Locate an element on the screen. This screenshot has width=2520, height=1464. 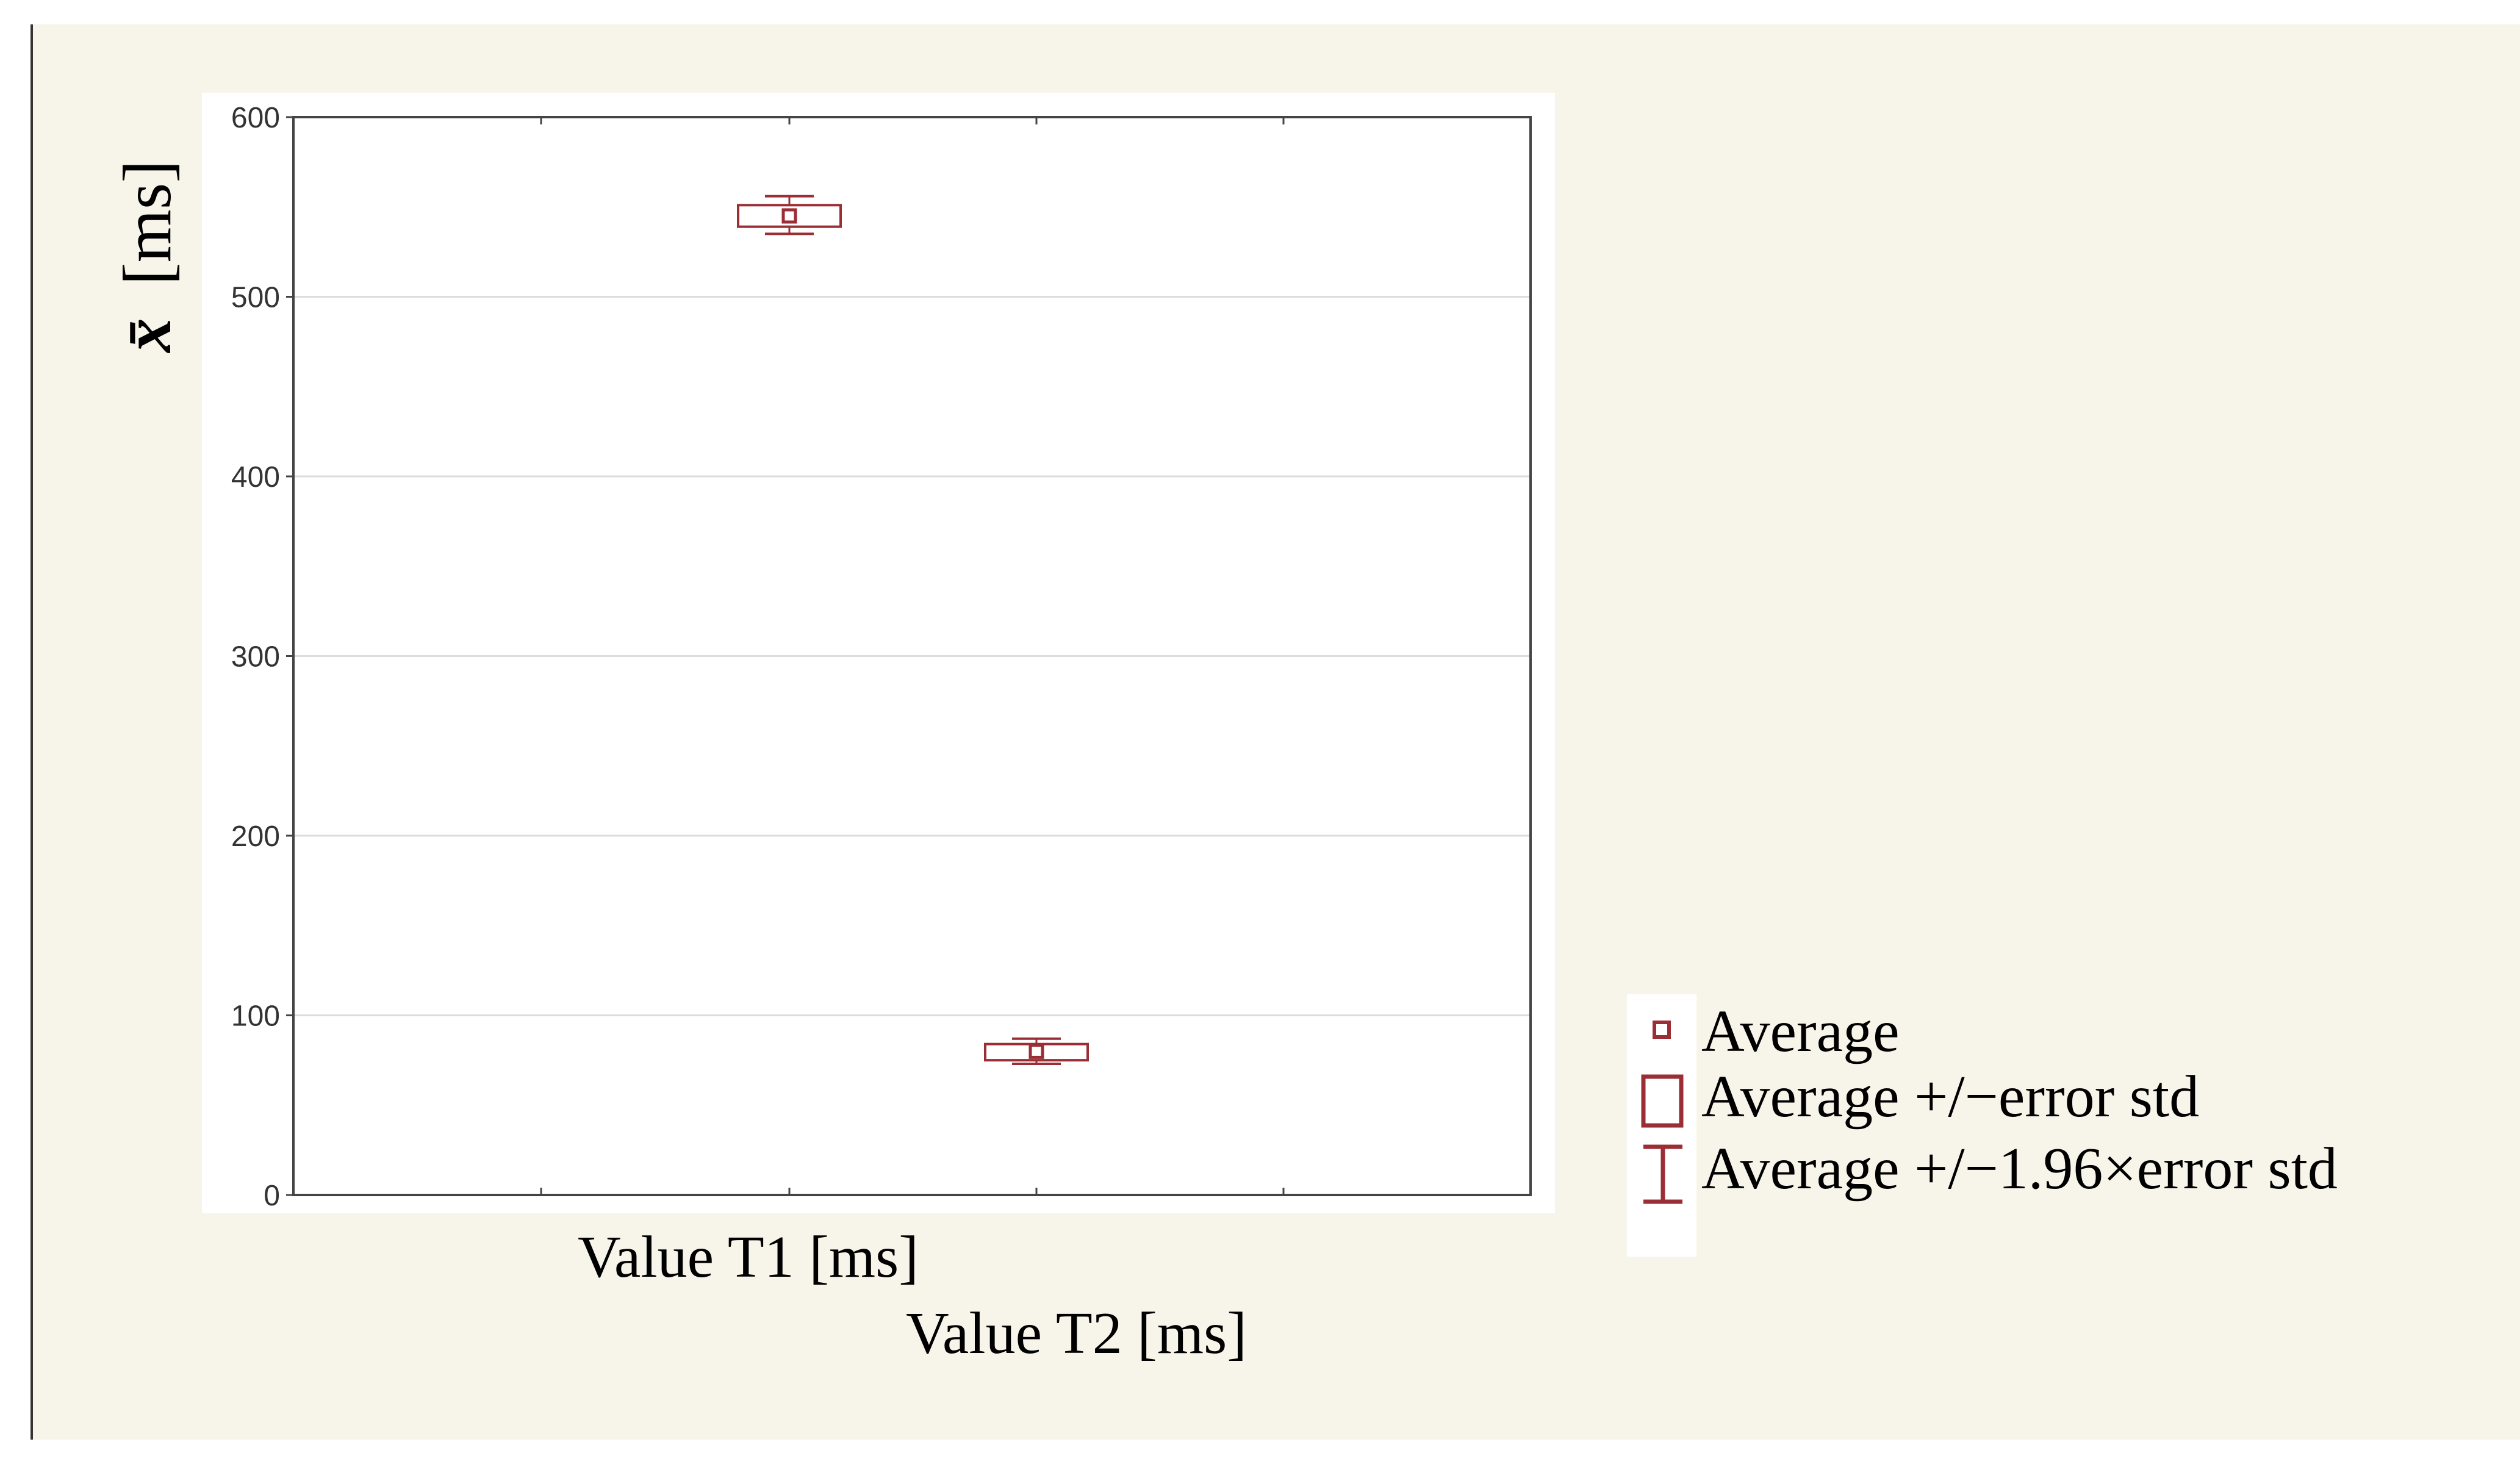
legend-swatch-error-std is located at coordinates (1662, 1101).